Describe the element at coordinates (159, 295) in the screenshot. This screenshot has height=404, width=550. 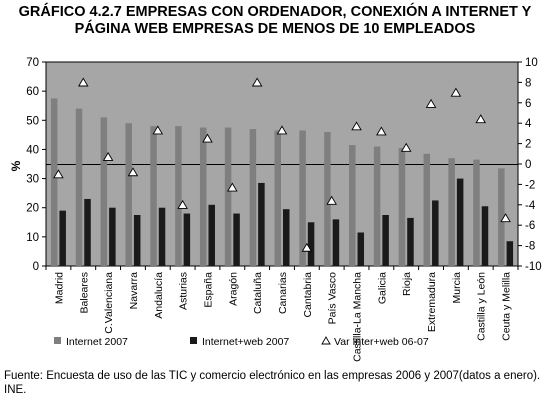
I see `x-axis-category-label: Andalucía` at that location.